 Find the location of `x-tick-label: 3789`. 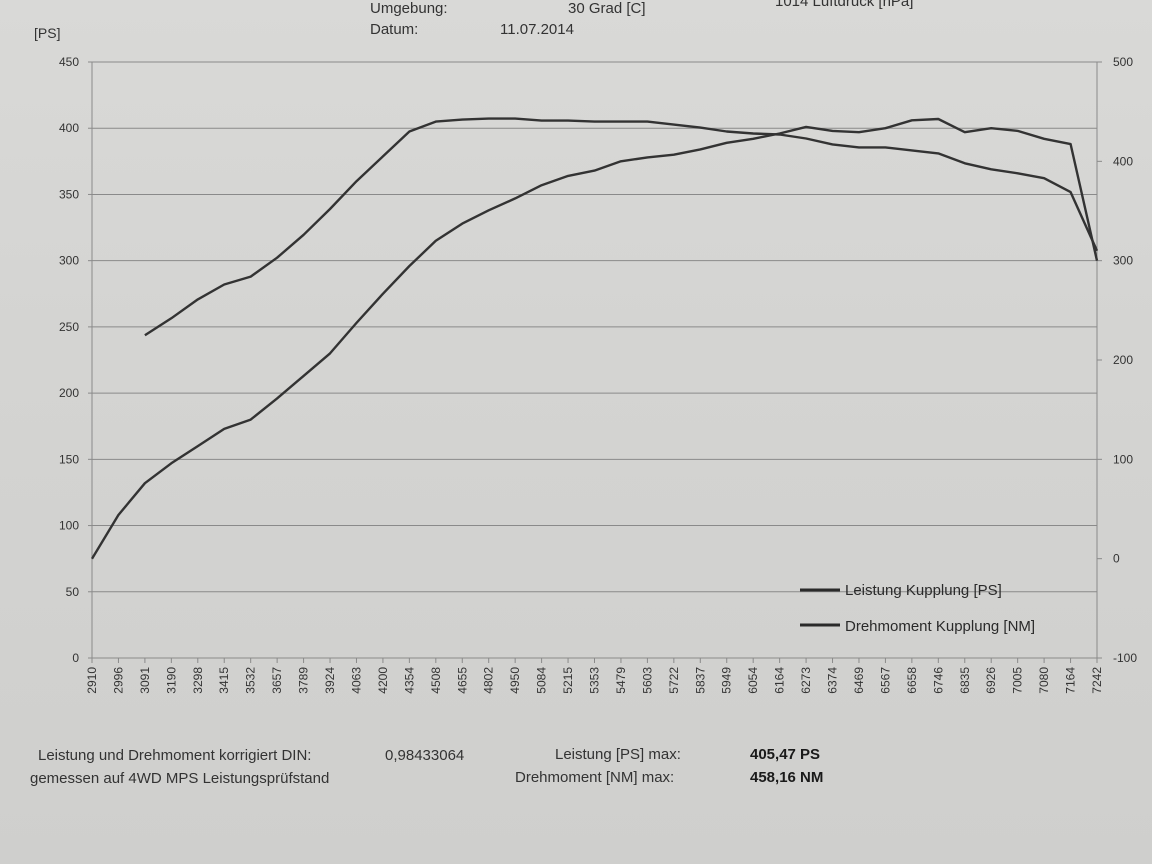

x-tick-label: 3789 is located at coordinates (304, 680).